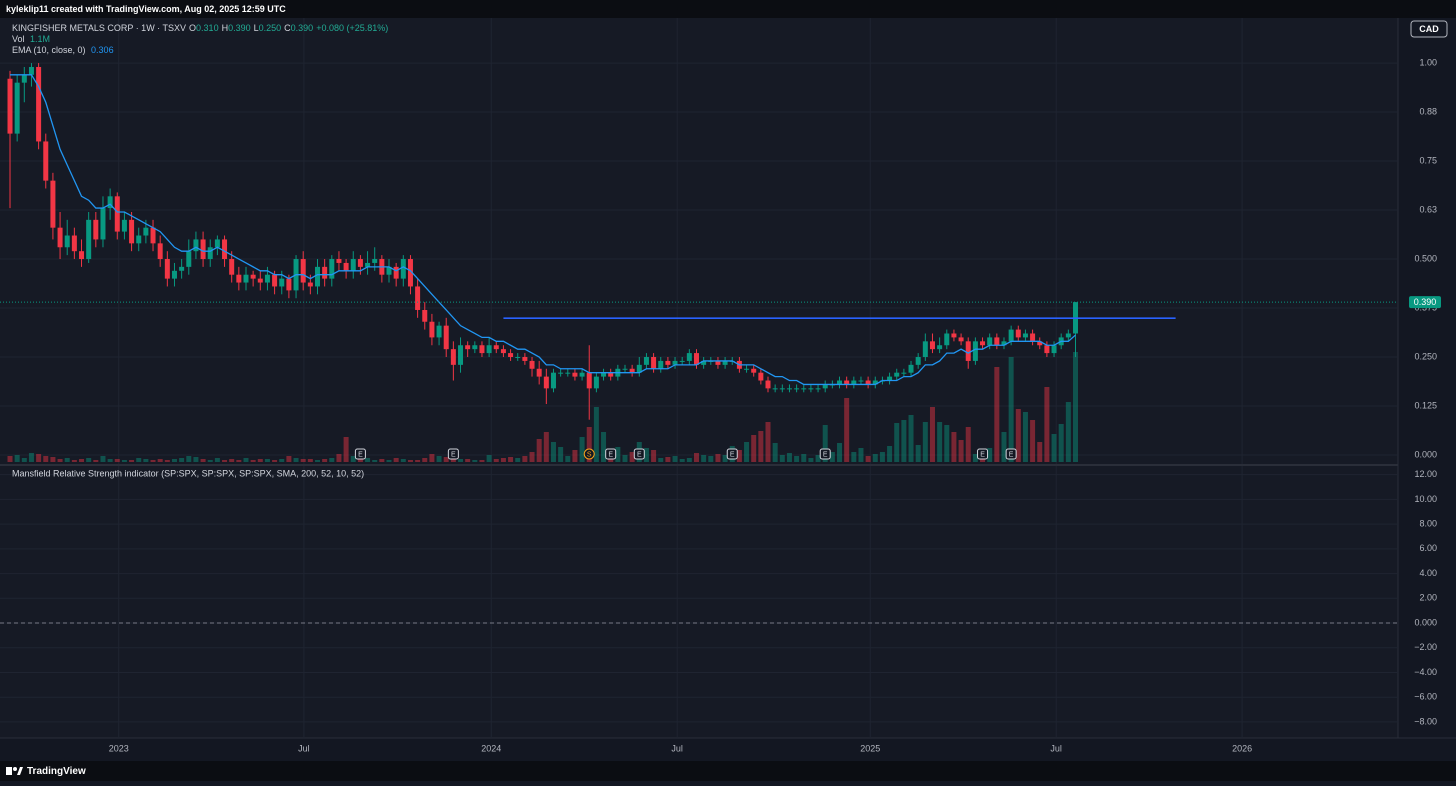  I want to click on y-tick-label: 10.00, so click(1425, 499).